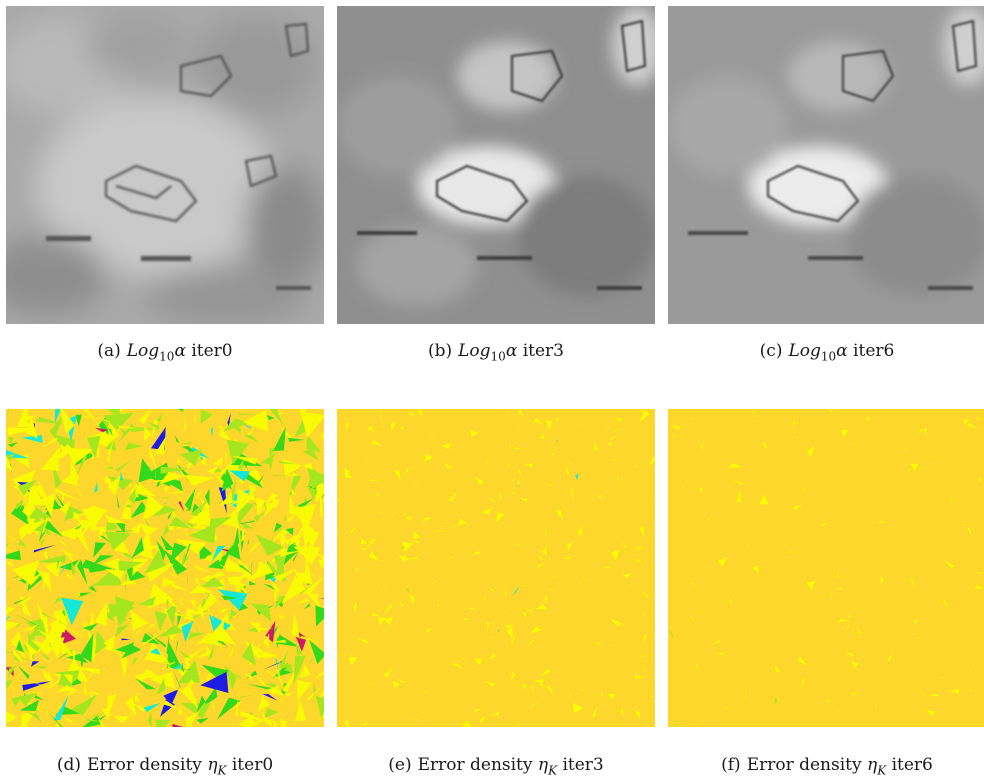 The height and width of the screenshot is (784, 984). I want to click on caption-a: (a) Log10α iter0, so click(165, 353).